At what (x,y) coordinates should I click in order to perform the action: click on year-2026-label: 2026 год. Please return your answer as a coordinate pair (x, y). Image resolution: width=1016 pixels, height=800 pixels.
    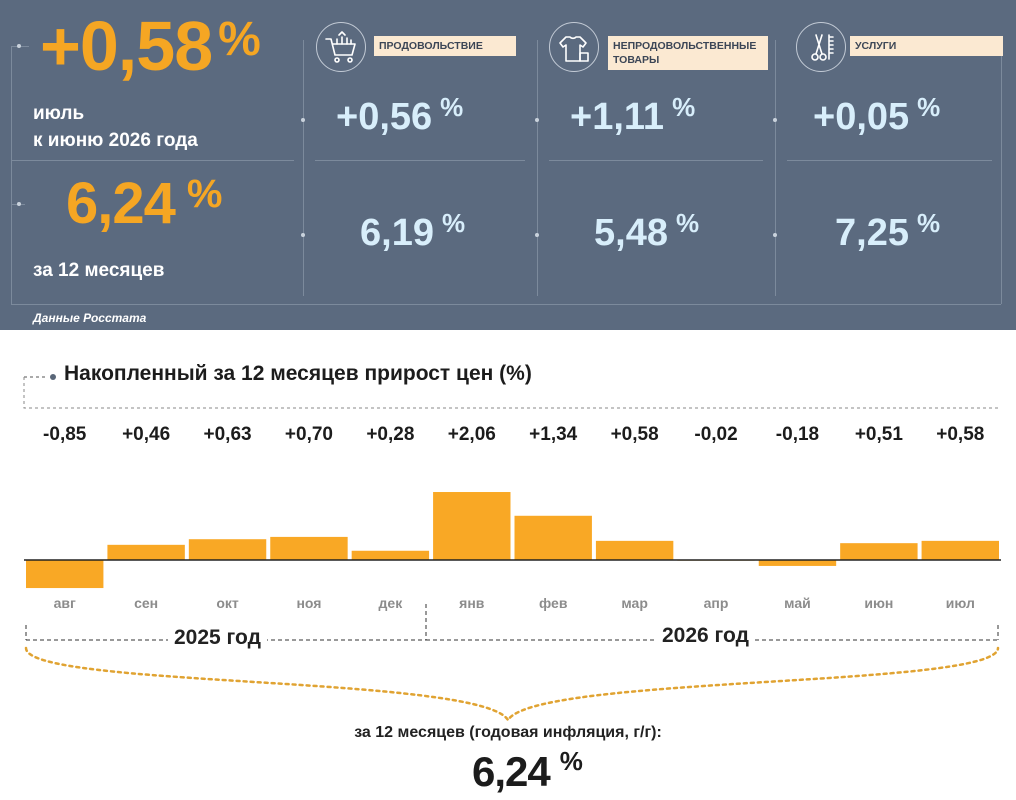
    Looking at the image, I should click on (705, 636).